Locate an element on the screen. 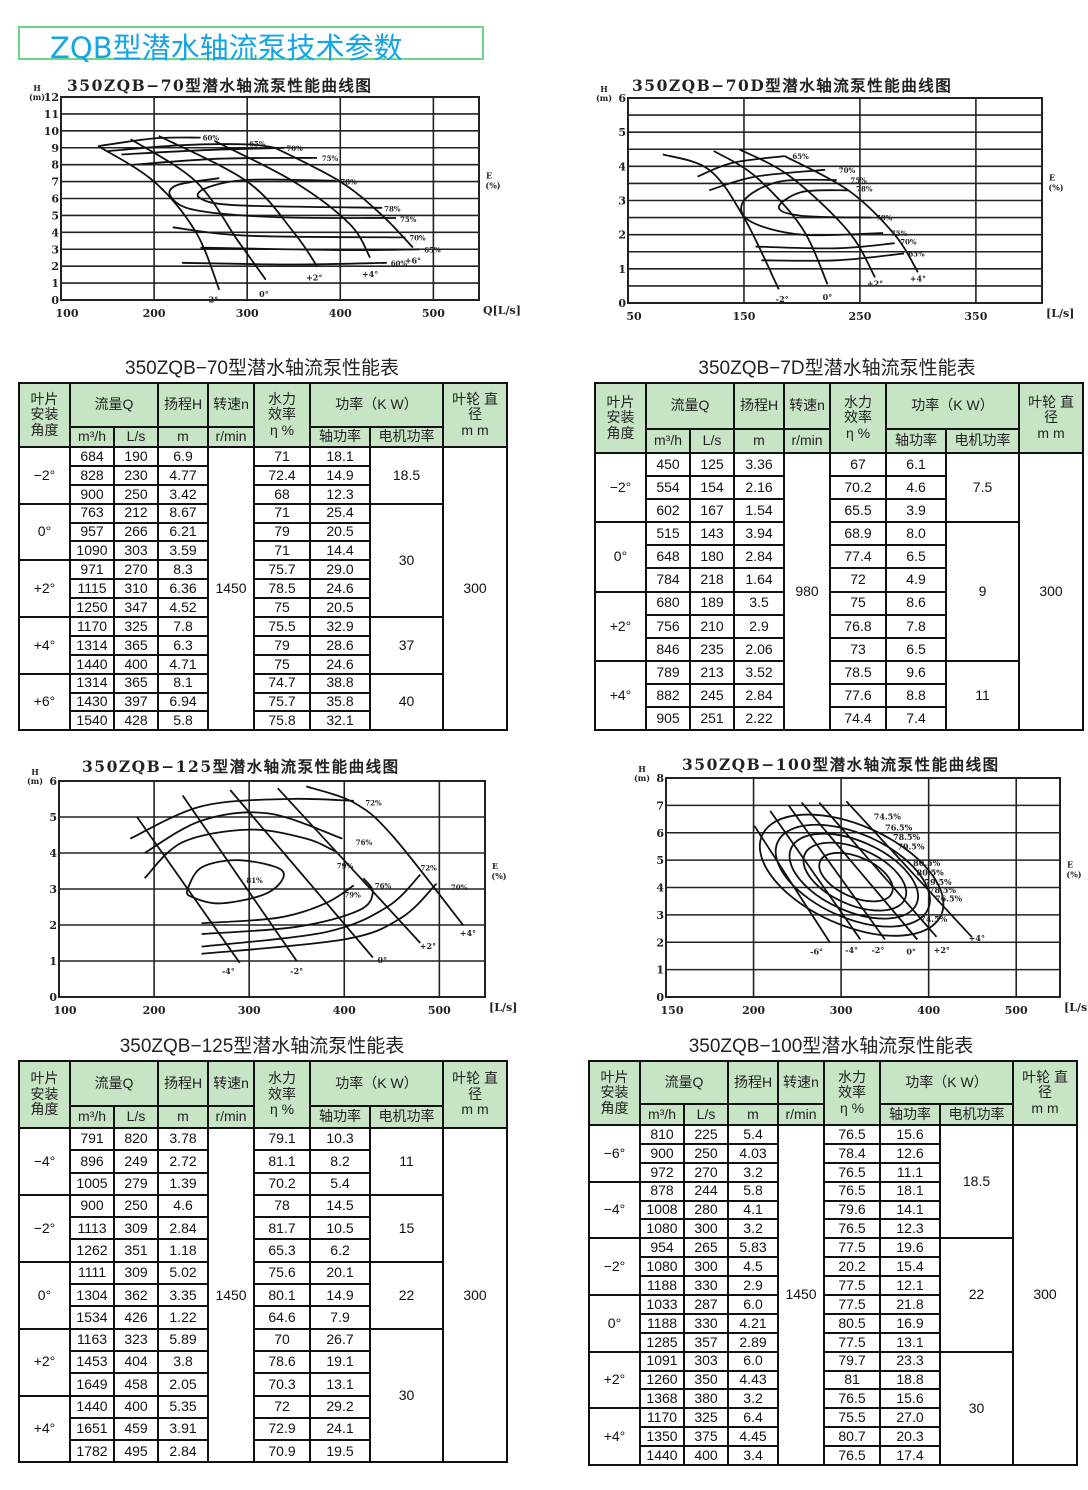  table-row: 602 167 1.54 65.5 3.9 is located at coordinates (839, 511).